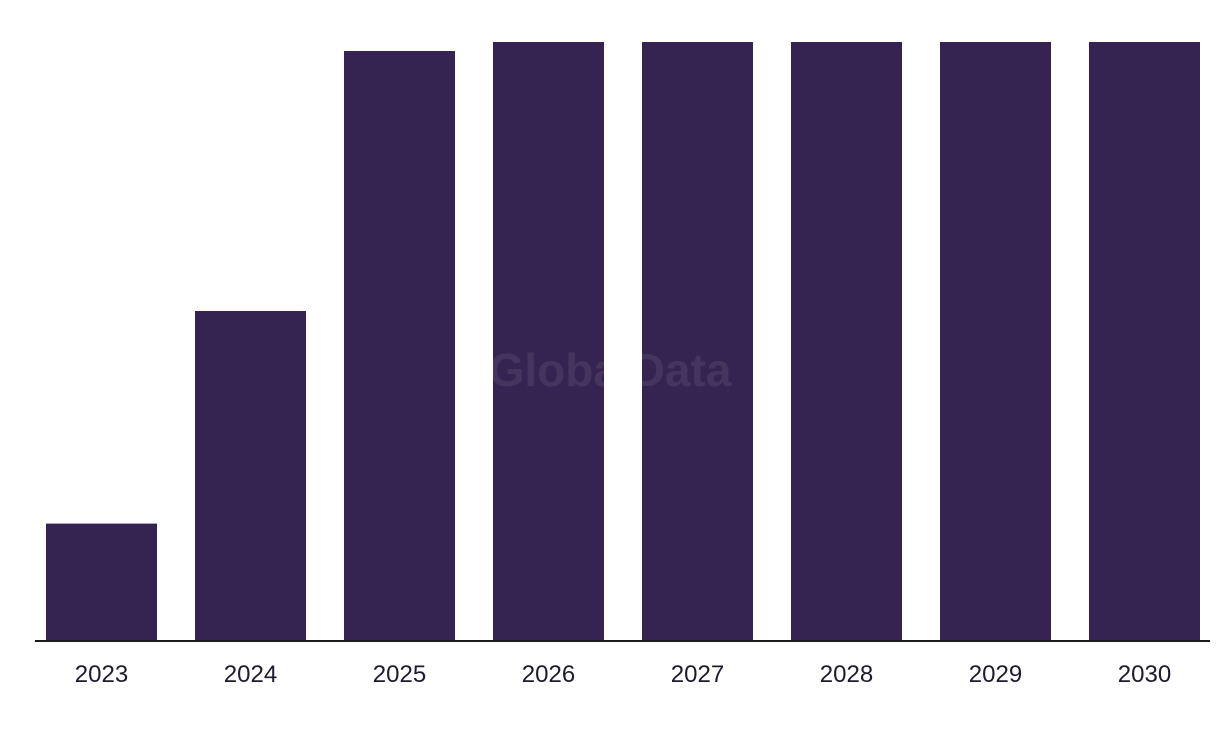  Describe the element at coordinates (250, 476) in the screenshot. I see `bar-2024` at that location.